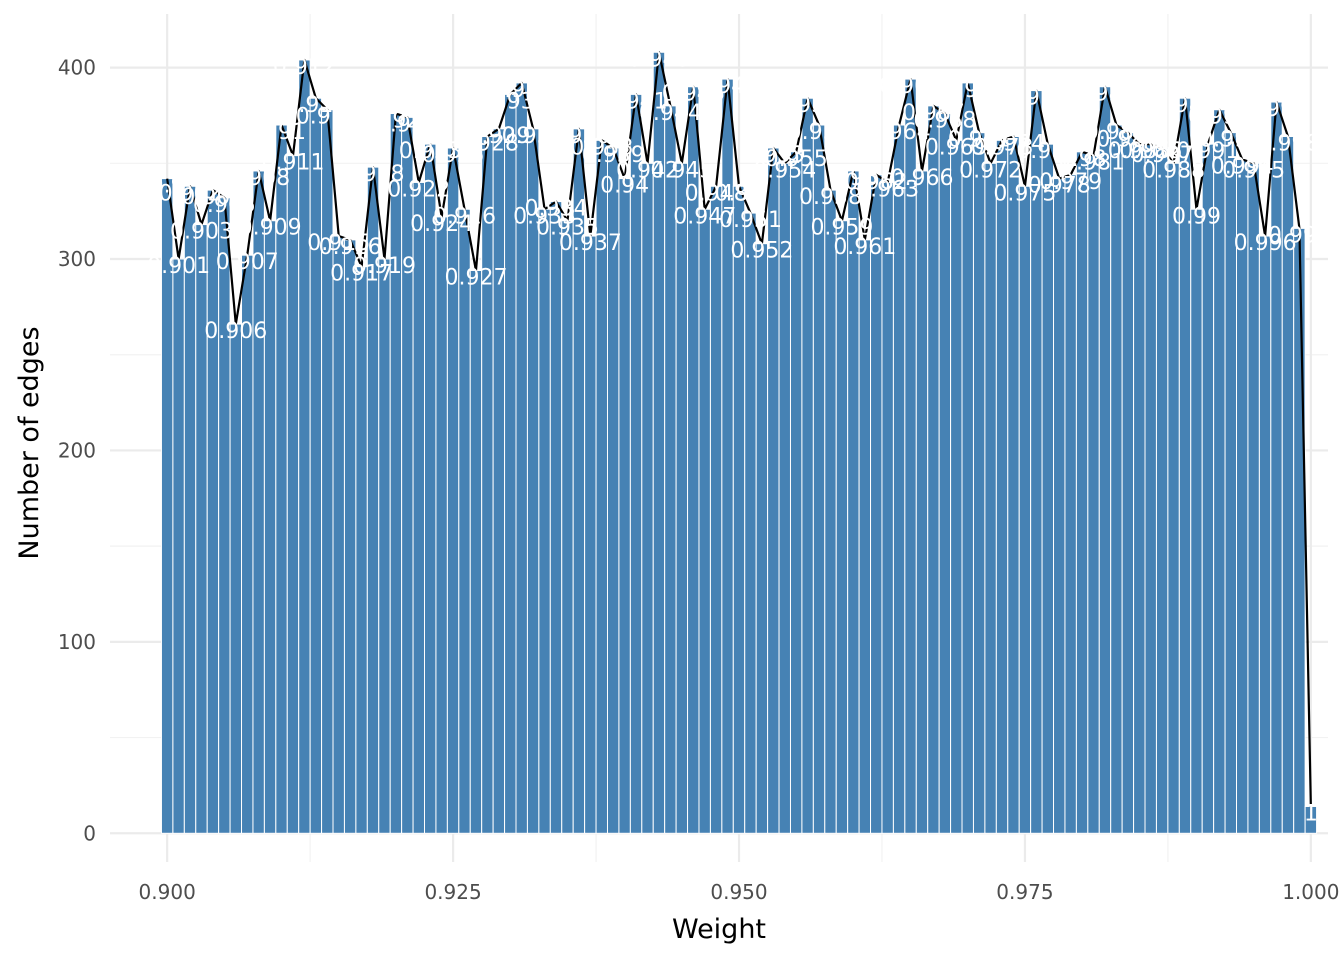  I want to click on bar-data-label: 0.978, so click(1059, 186).